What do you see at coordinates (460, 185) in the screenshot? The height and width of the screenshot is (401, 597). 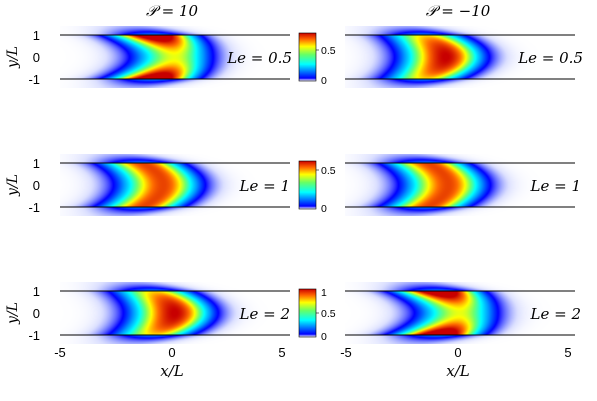 I see `heatmap-panel-r2-right` at bounding box center [460, 185].